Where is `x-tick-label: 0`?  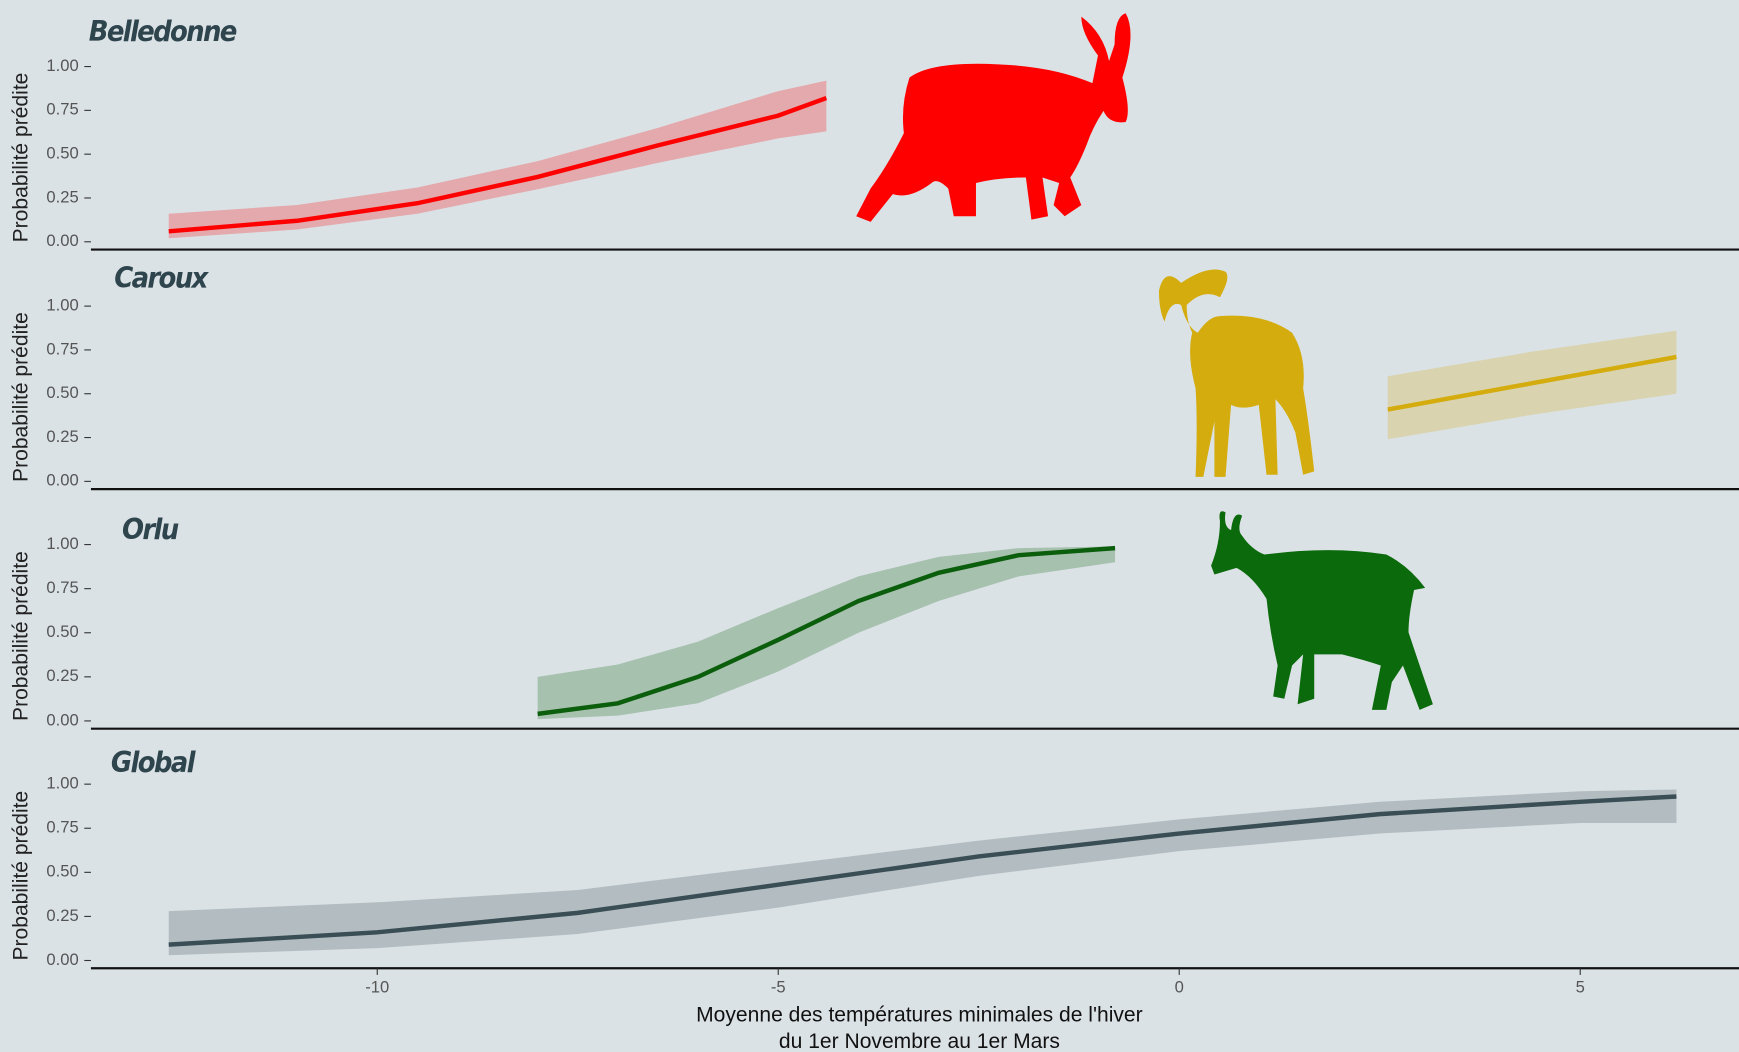 x-tick-label: 0 is located at coordinates (1179, 987).